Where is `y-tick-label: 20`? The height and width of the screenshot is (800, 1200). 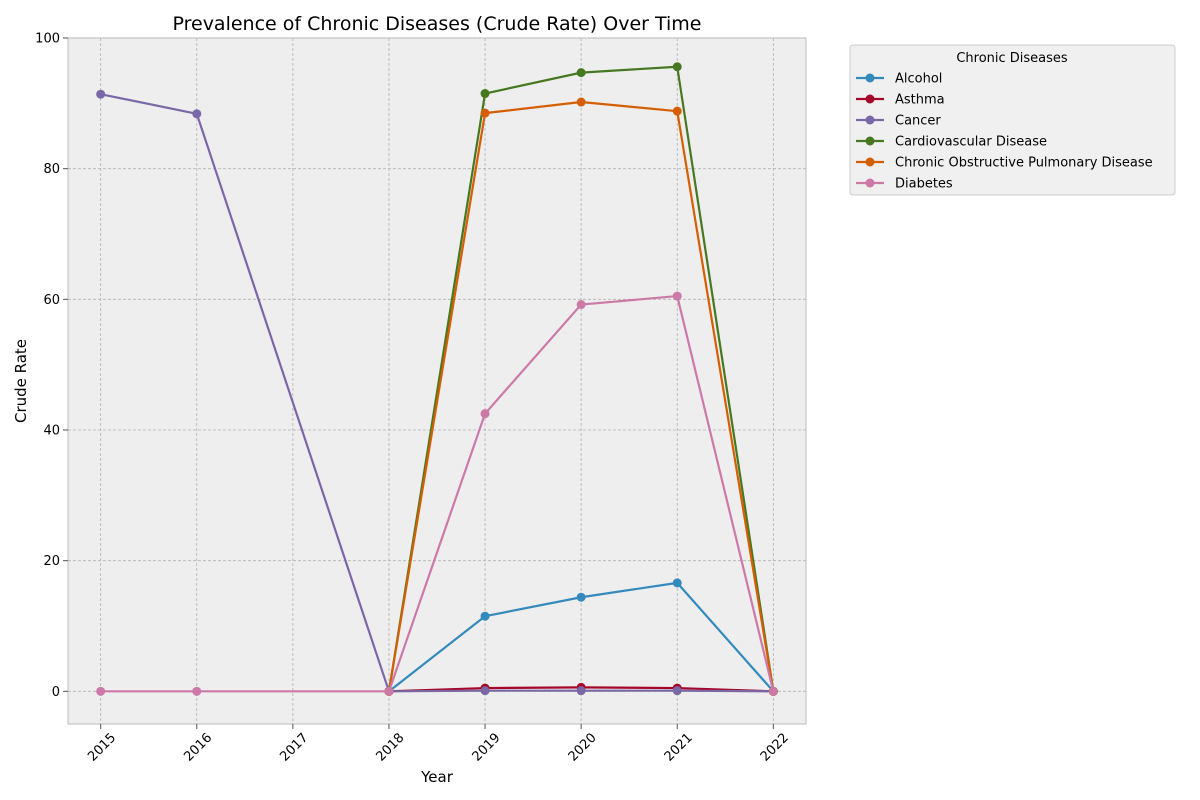
y-tick-label: 20 is located at coordinates (51, 561).